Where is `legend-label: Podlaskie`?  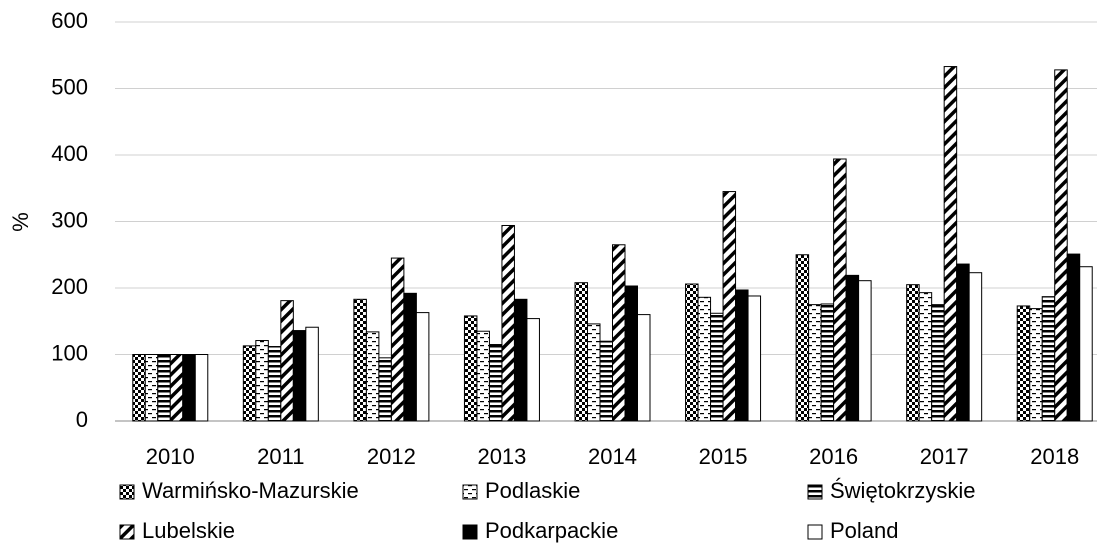
legend-label: Podlaskie is located at coordinates (532, 490).